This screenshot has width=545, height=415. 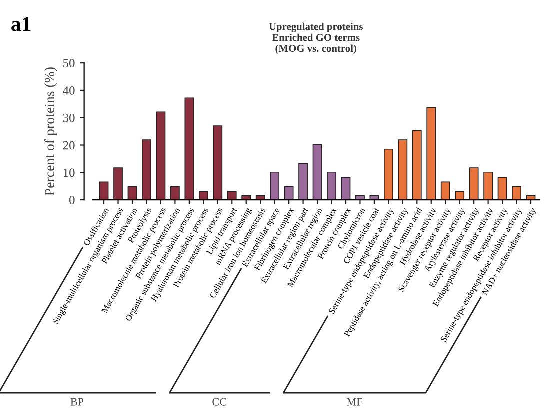 I want to click on text: CC, so click(x=219, y=402).